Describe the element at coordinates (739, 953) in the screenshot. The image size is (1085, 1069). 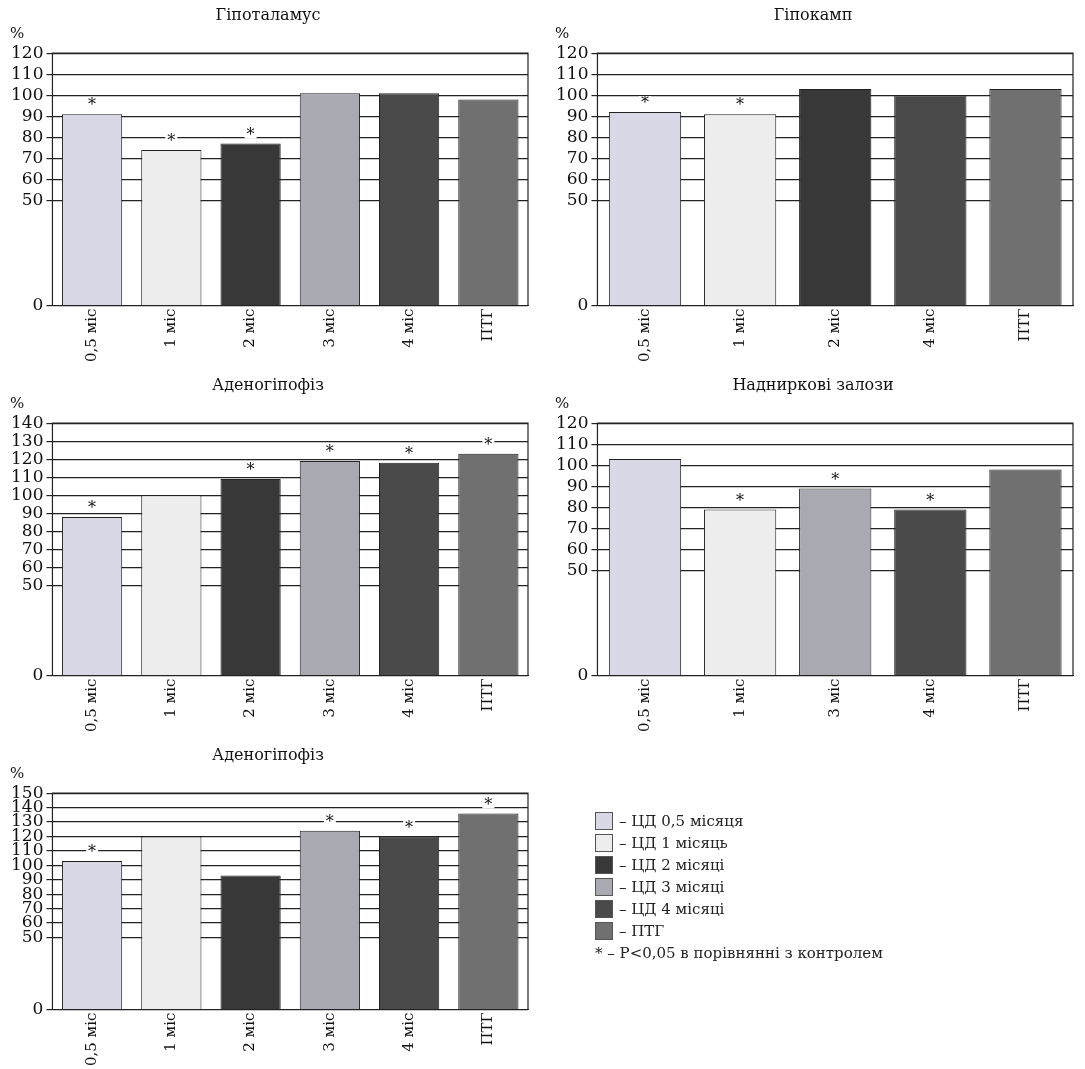
I see `text: * – P<0,05 в порівнянні з контролем` at that location.